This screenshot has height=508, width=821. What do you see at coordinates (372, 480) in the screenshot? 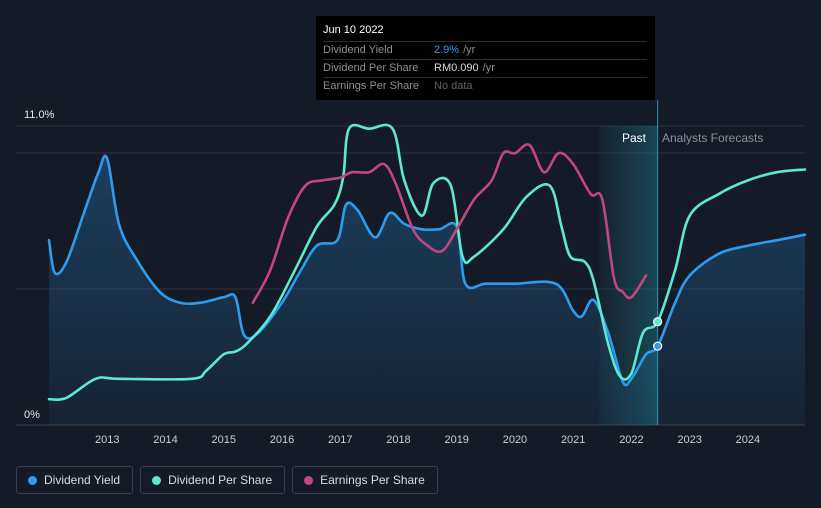
I see `legend-label: Earnings Per Share` at bounding box center [372, 480].